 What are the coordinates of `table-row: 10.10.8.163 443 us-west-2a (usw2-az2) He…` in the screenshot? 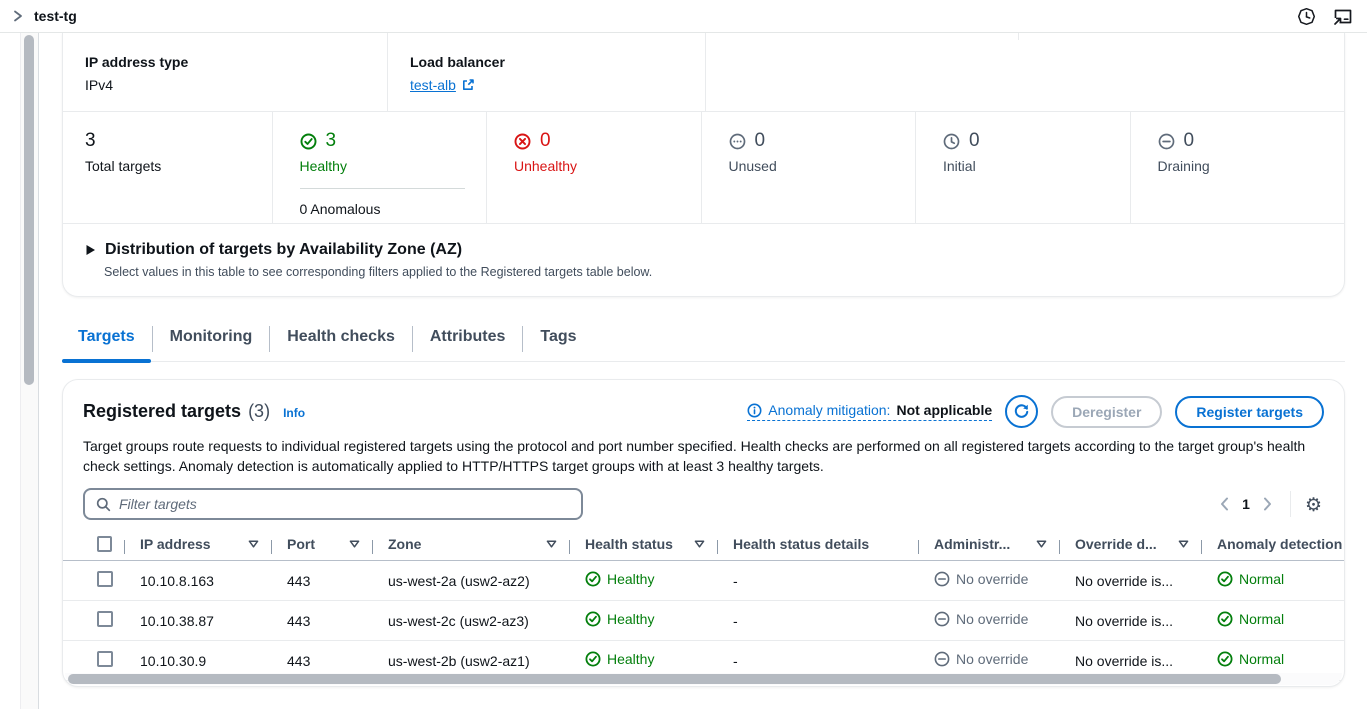 It's located at (703, 581).